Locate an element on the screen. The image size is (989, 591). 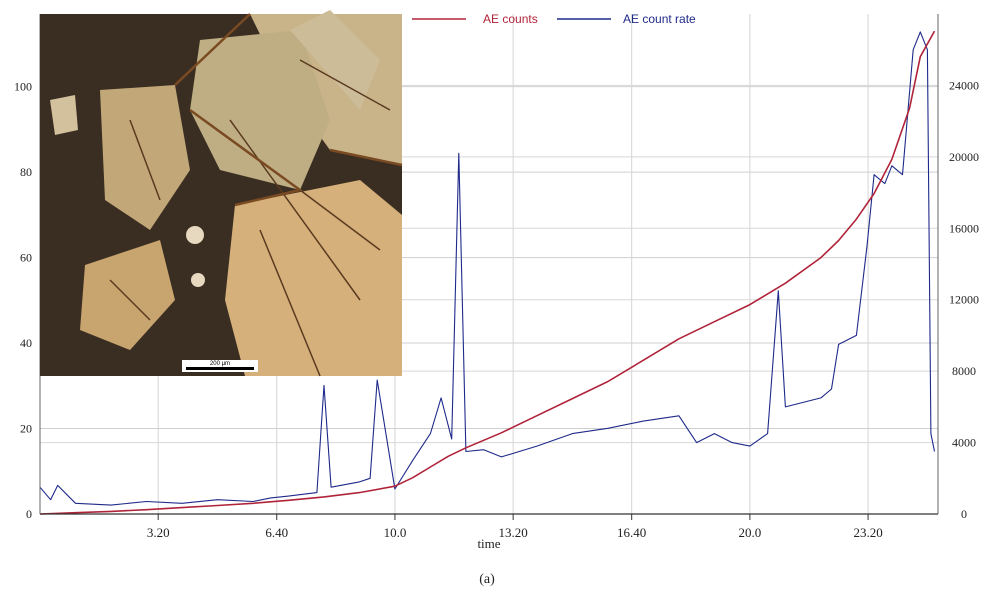
y-left-tick-label-5: 100 is located at coordinates (23, 87).